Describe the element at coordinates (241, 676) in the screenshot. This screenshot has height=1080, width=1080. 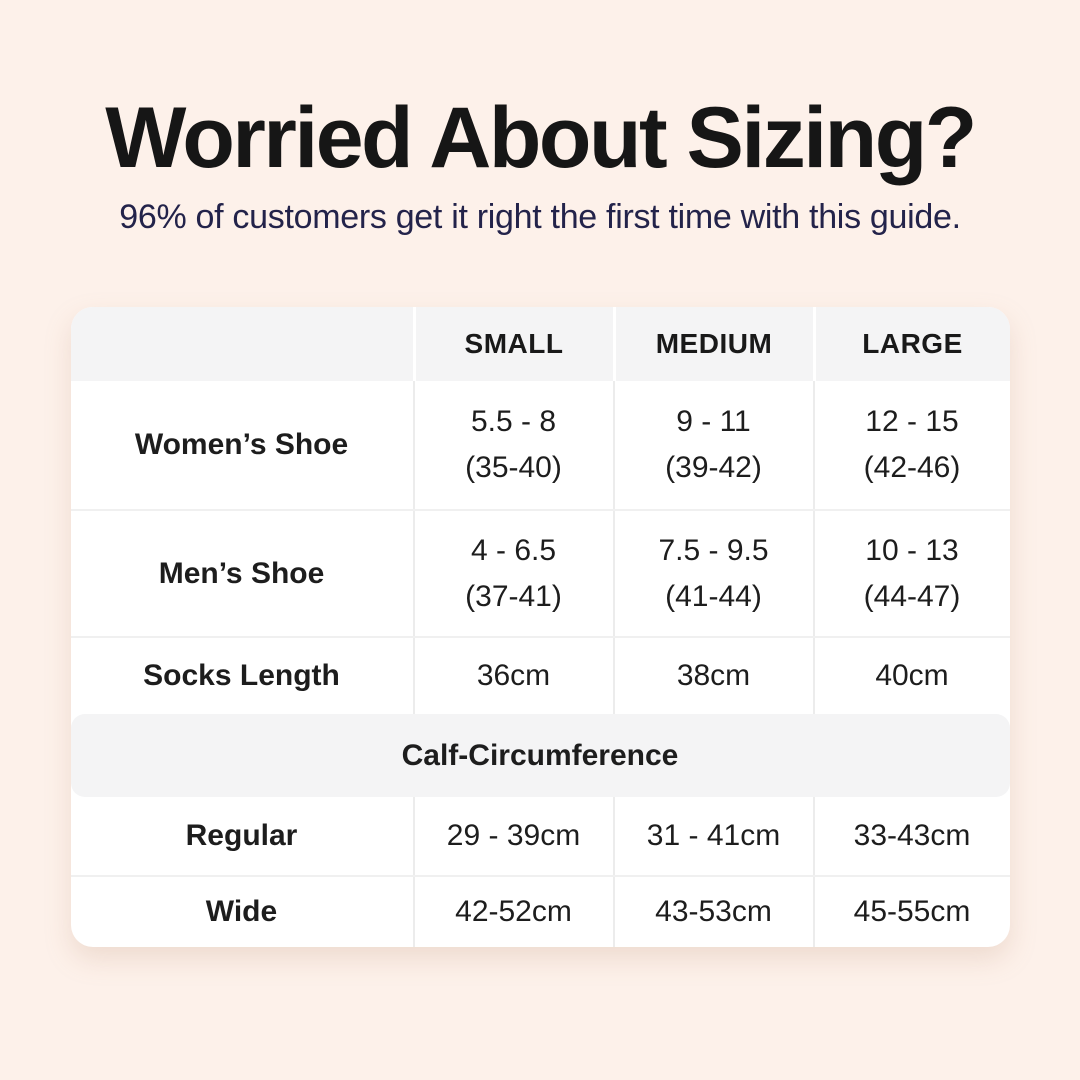
I see `row-label-socks-length: Socks Length` at that location.